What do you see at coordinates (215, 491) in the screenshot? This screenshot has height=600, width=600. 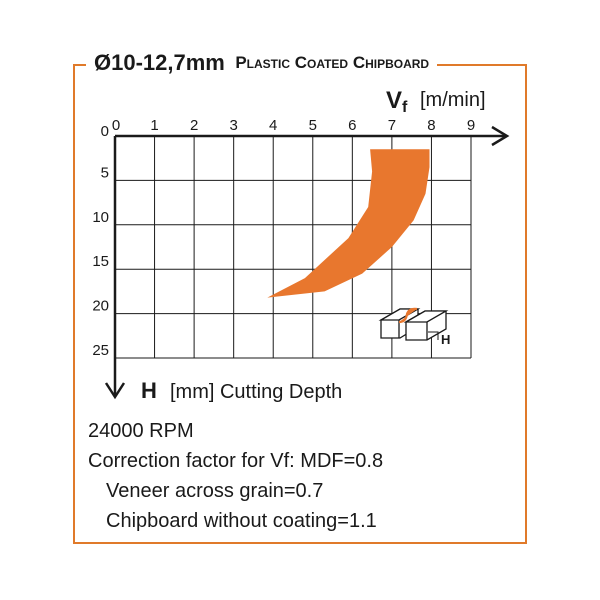 I see `veneer-note: Veneer across grain=0.7` at bounding box center [215, 491].